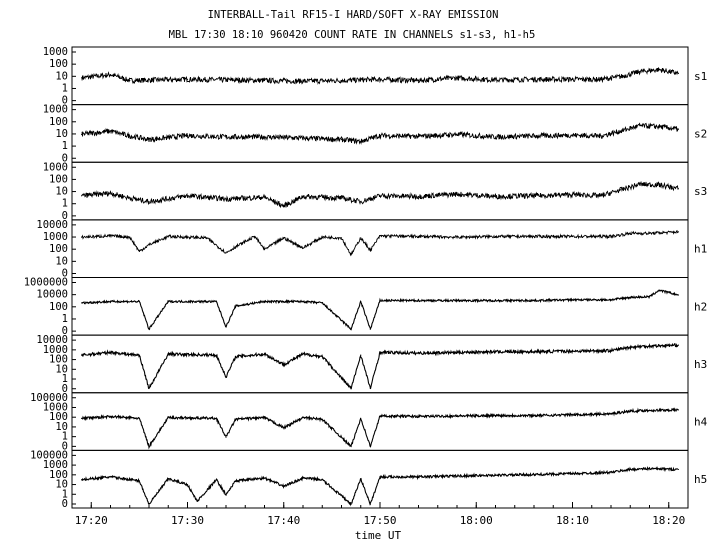 This screenshot has width=720, height=550. I want to click on channel-label-h1: h1, so click(700, 249).